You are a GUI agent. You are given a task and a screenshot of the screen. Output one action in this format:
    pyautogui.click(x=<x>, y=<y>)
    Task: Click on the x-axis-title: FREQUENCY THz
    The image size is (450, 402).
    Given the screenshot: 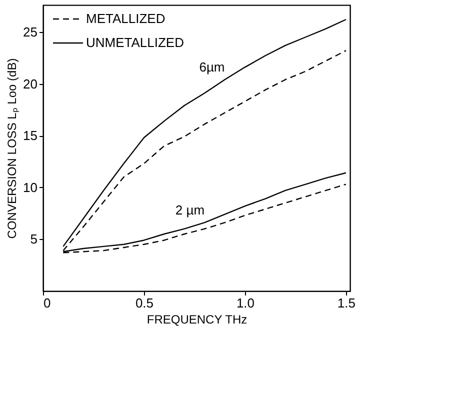 What is the action you would take?
    pyautogui.click(x=197, y=319)
    